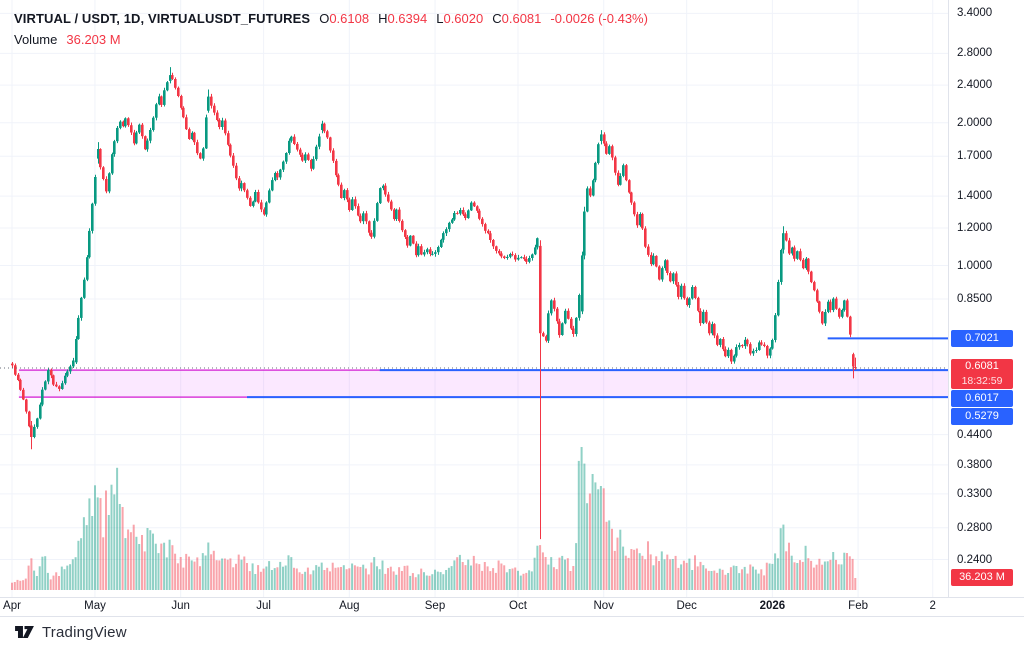 The width and height of the screenshot is (1024, 652). I want to click on time-tick: Nov, so click(603, 606).